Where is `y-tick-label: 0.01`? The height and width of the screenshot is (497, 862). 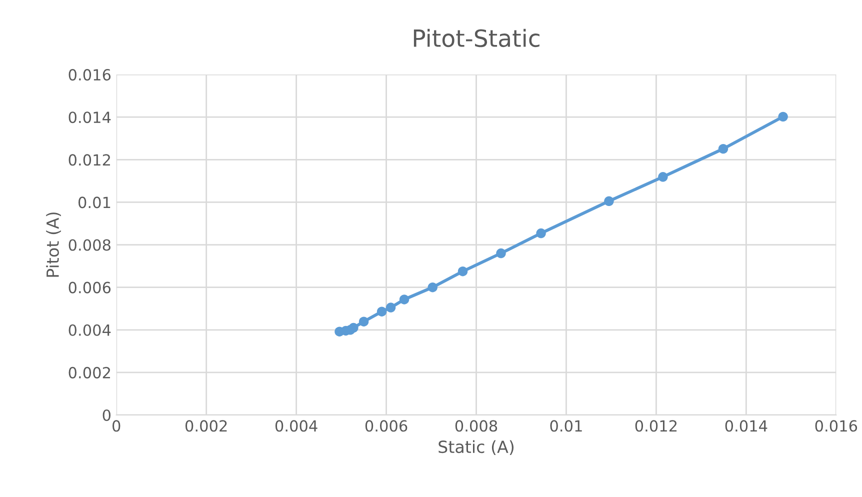 y-tick-label: 0.01 is located at coordinates (94, 202).